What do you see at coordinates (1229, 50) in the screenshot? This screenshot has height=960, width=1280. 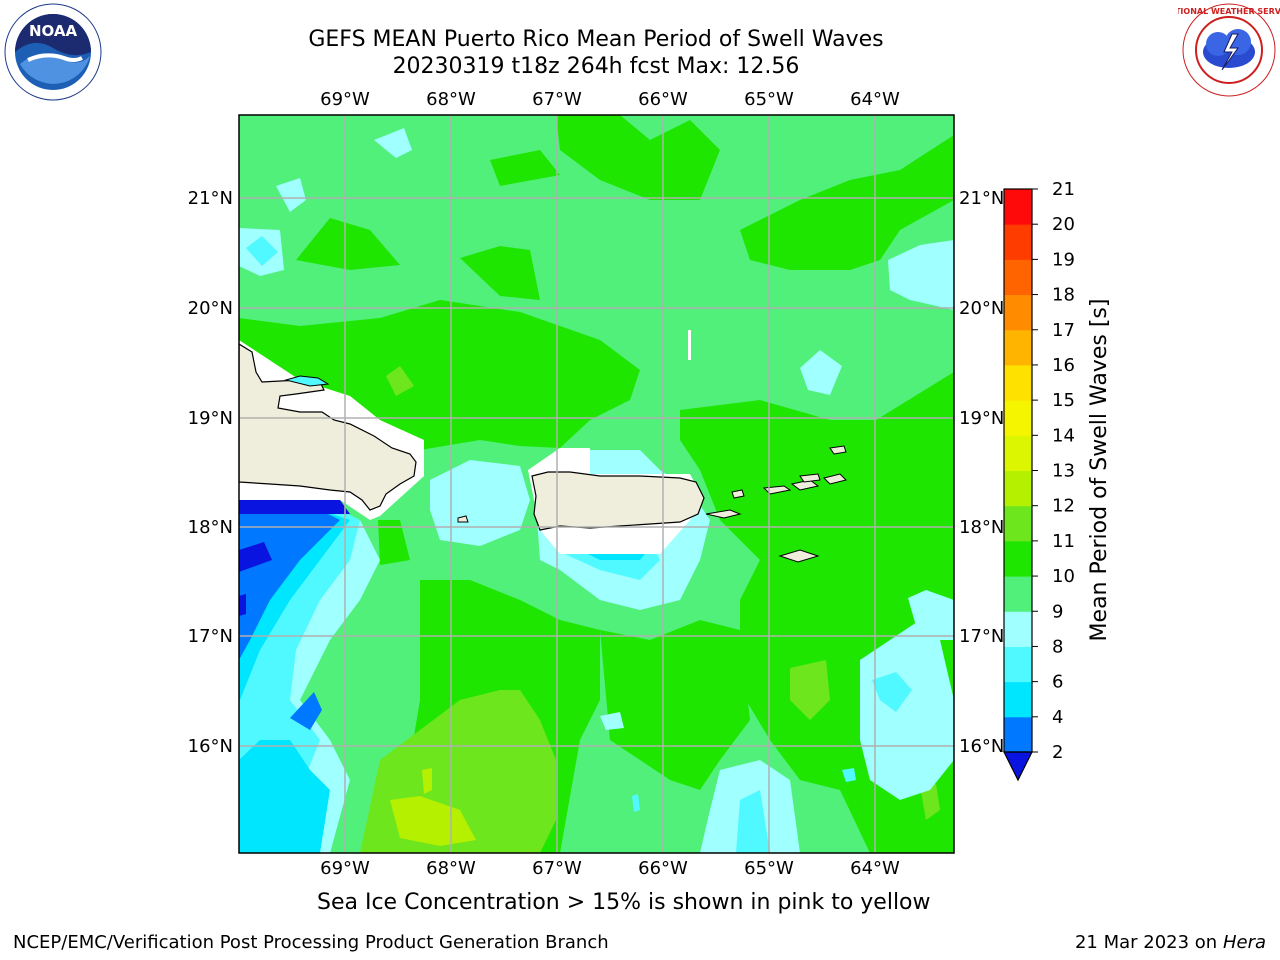 I see `nws-logo-icon: NATIONAL WEATHER SERVICE` at bounding box center [1229, 50].